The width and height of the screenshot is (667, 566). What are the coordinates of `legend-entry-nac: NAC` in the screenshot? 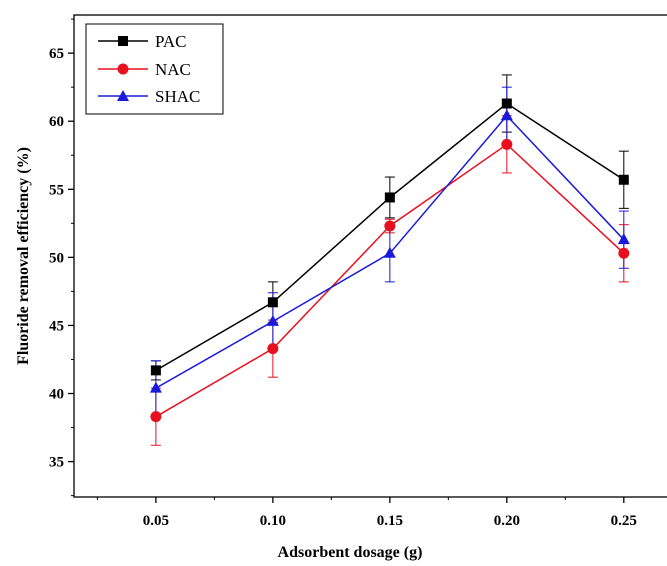 It's located at (144, 69).